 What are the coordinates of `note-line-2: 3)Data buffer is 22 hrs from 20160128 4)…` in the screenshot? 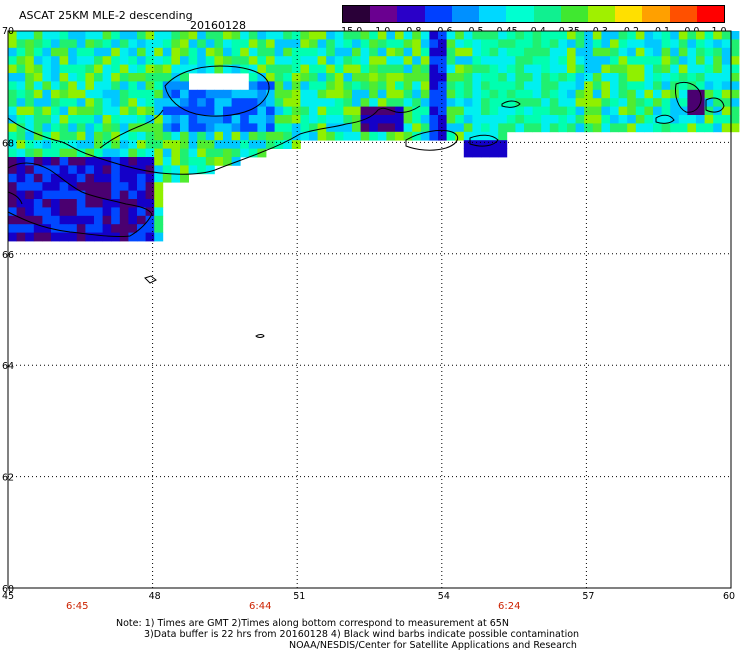 It's located at (362, 634).